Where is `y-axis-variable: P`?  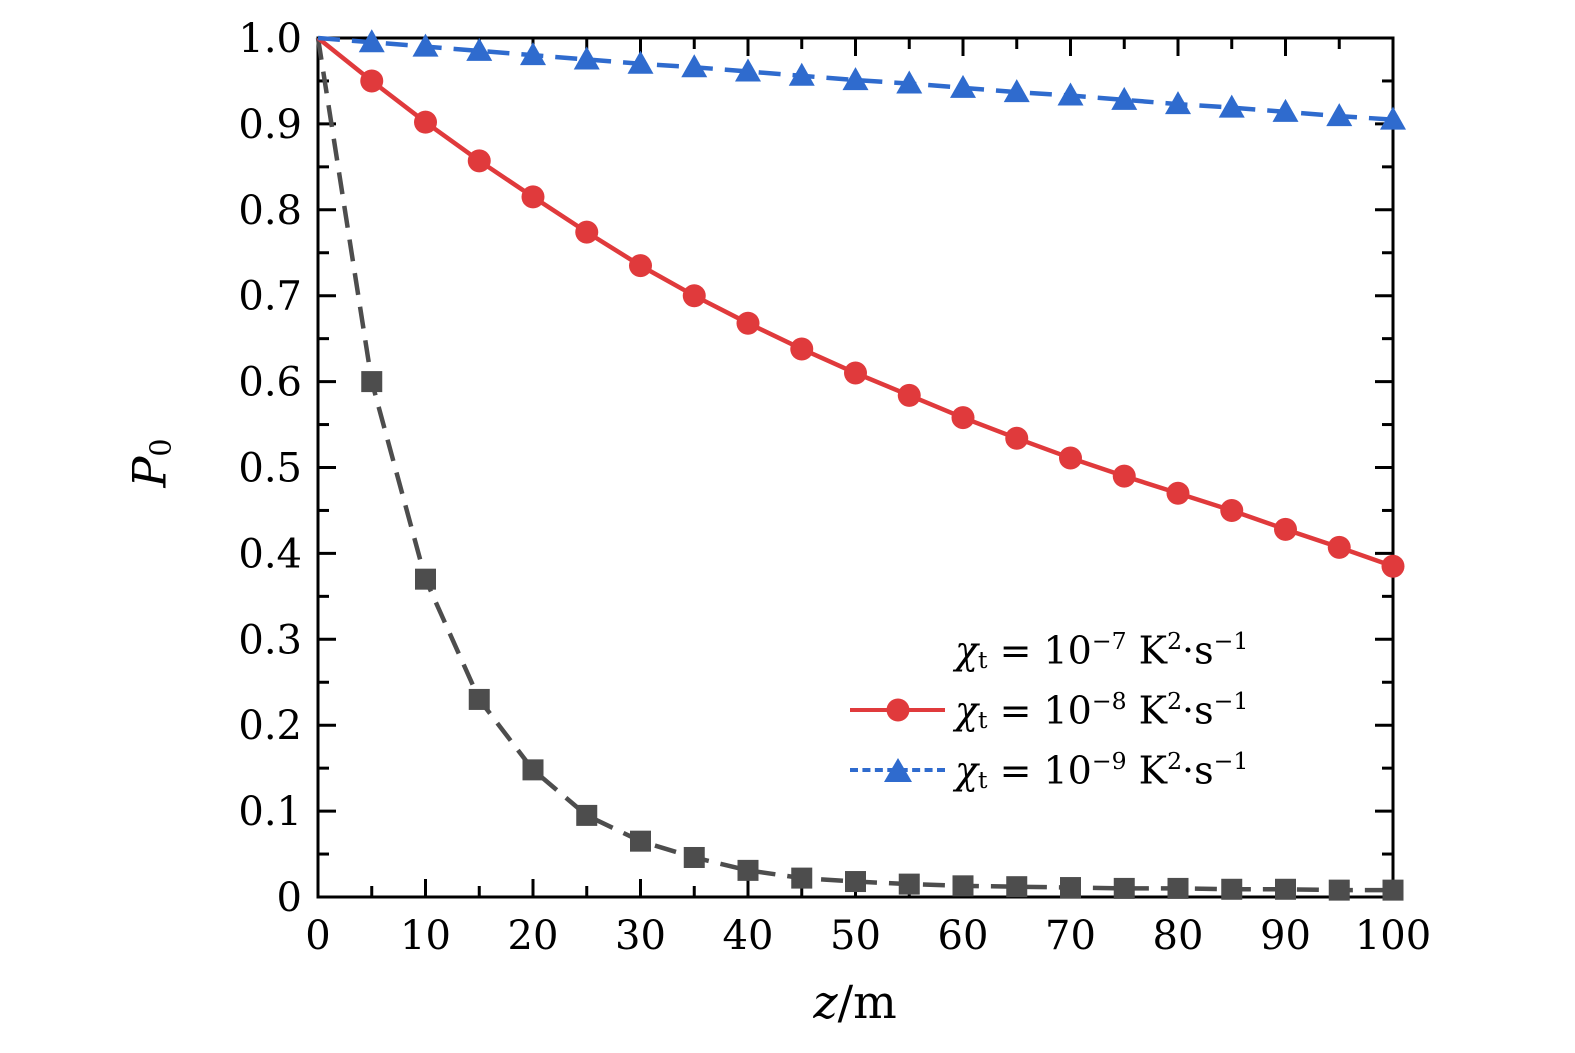
y-axis-variable: P is located at coordinates (149, 472).